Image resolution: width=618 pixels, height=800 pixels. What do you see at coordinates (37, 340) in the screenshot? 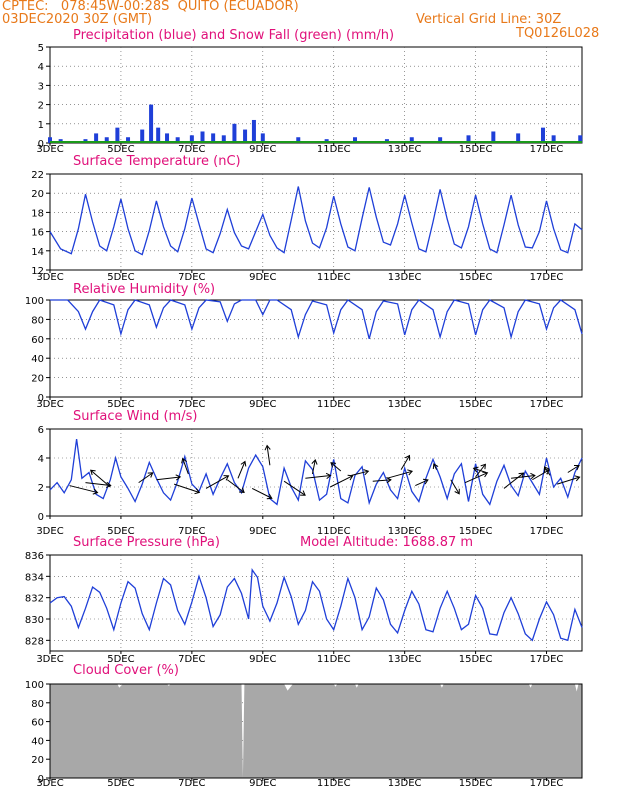
I see `y-tick-label: 60` at bounding box center [37, 340].